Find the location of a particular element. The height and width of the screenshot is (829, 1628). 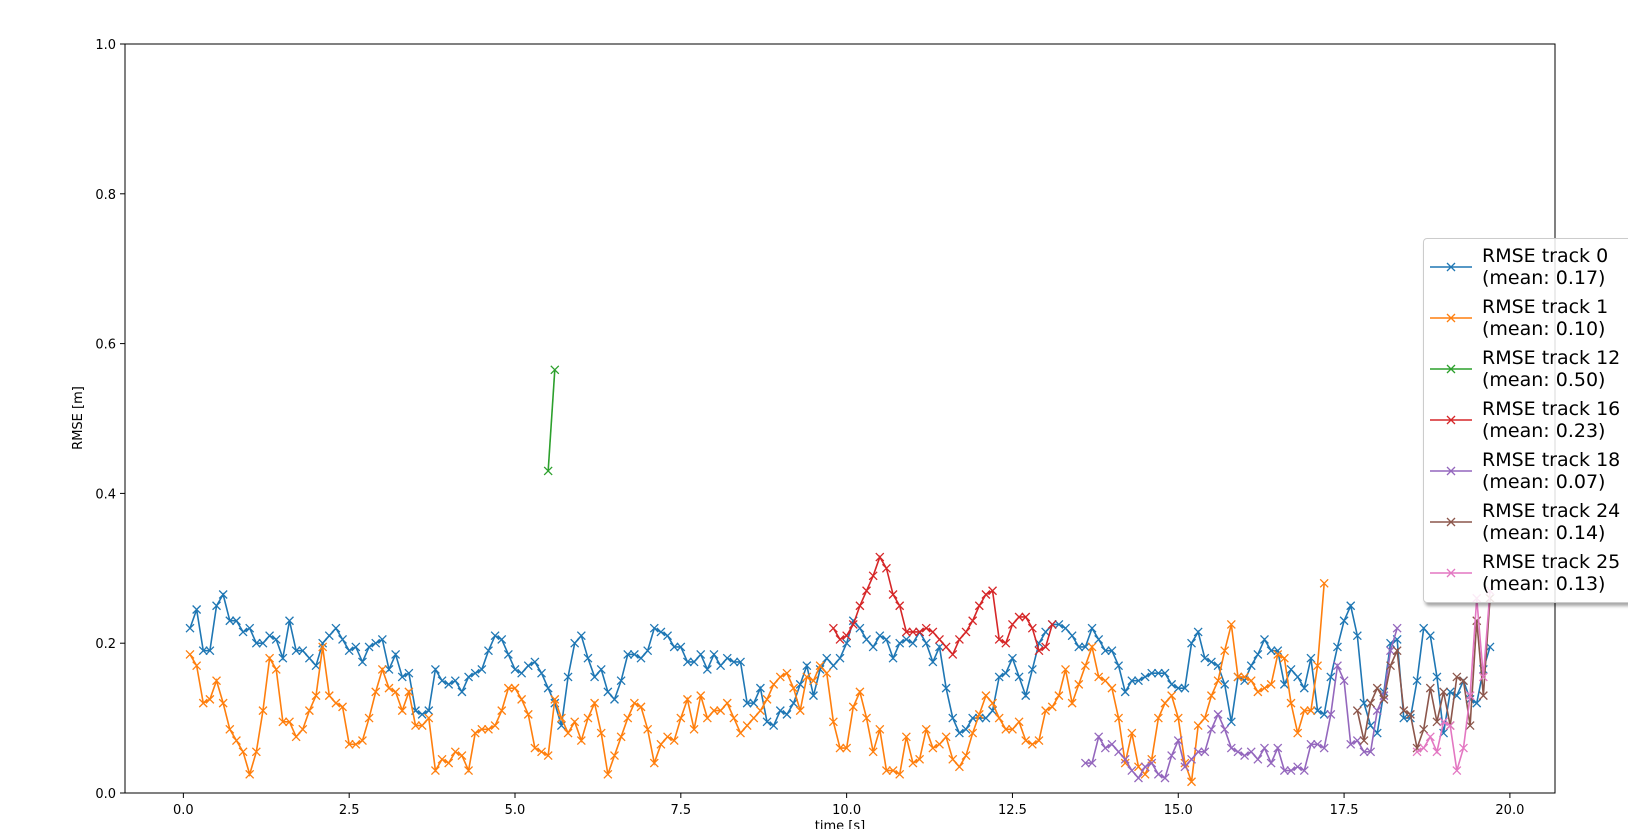

x-tick-label: 7.5 is located at coordinates (680, 810).